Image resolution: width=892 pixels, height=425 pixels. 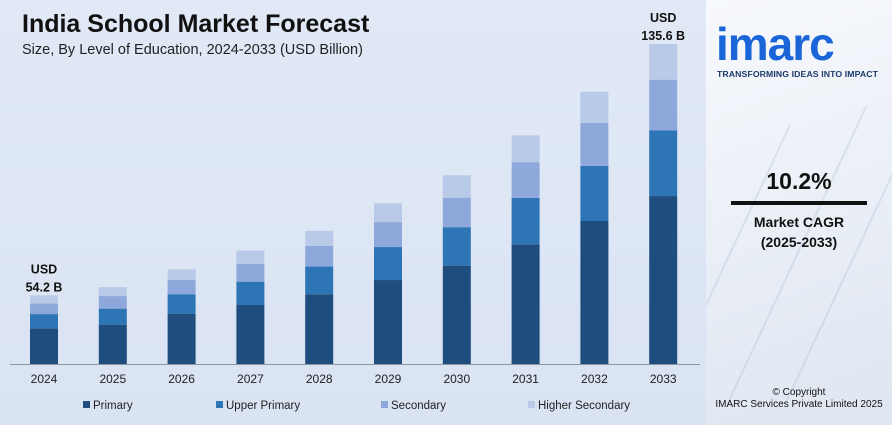 I want to click on x-tick-label: 2025, so click(x=112, y=379).